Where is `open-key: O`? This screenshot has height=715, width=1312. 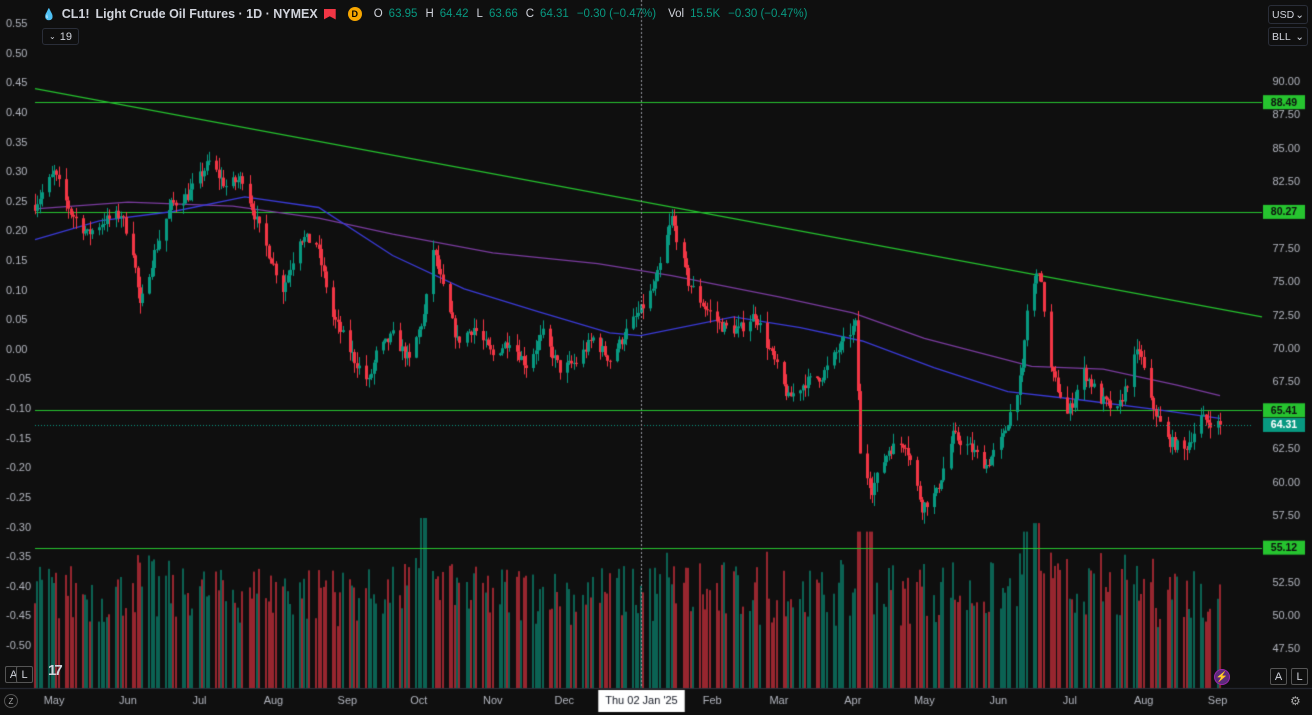 open-key: O is located at coordinates (378, 14).